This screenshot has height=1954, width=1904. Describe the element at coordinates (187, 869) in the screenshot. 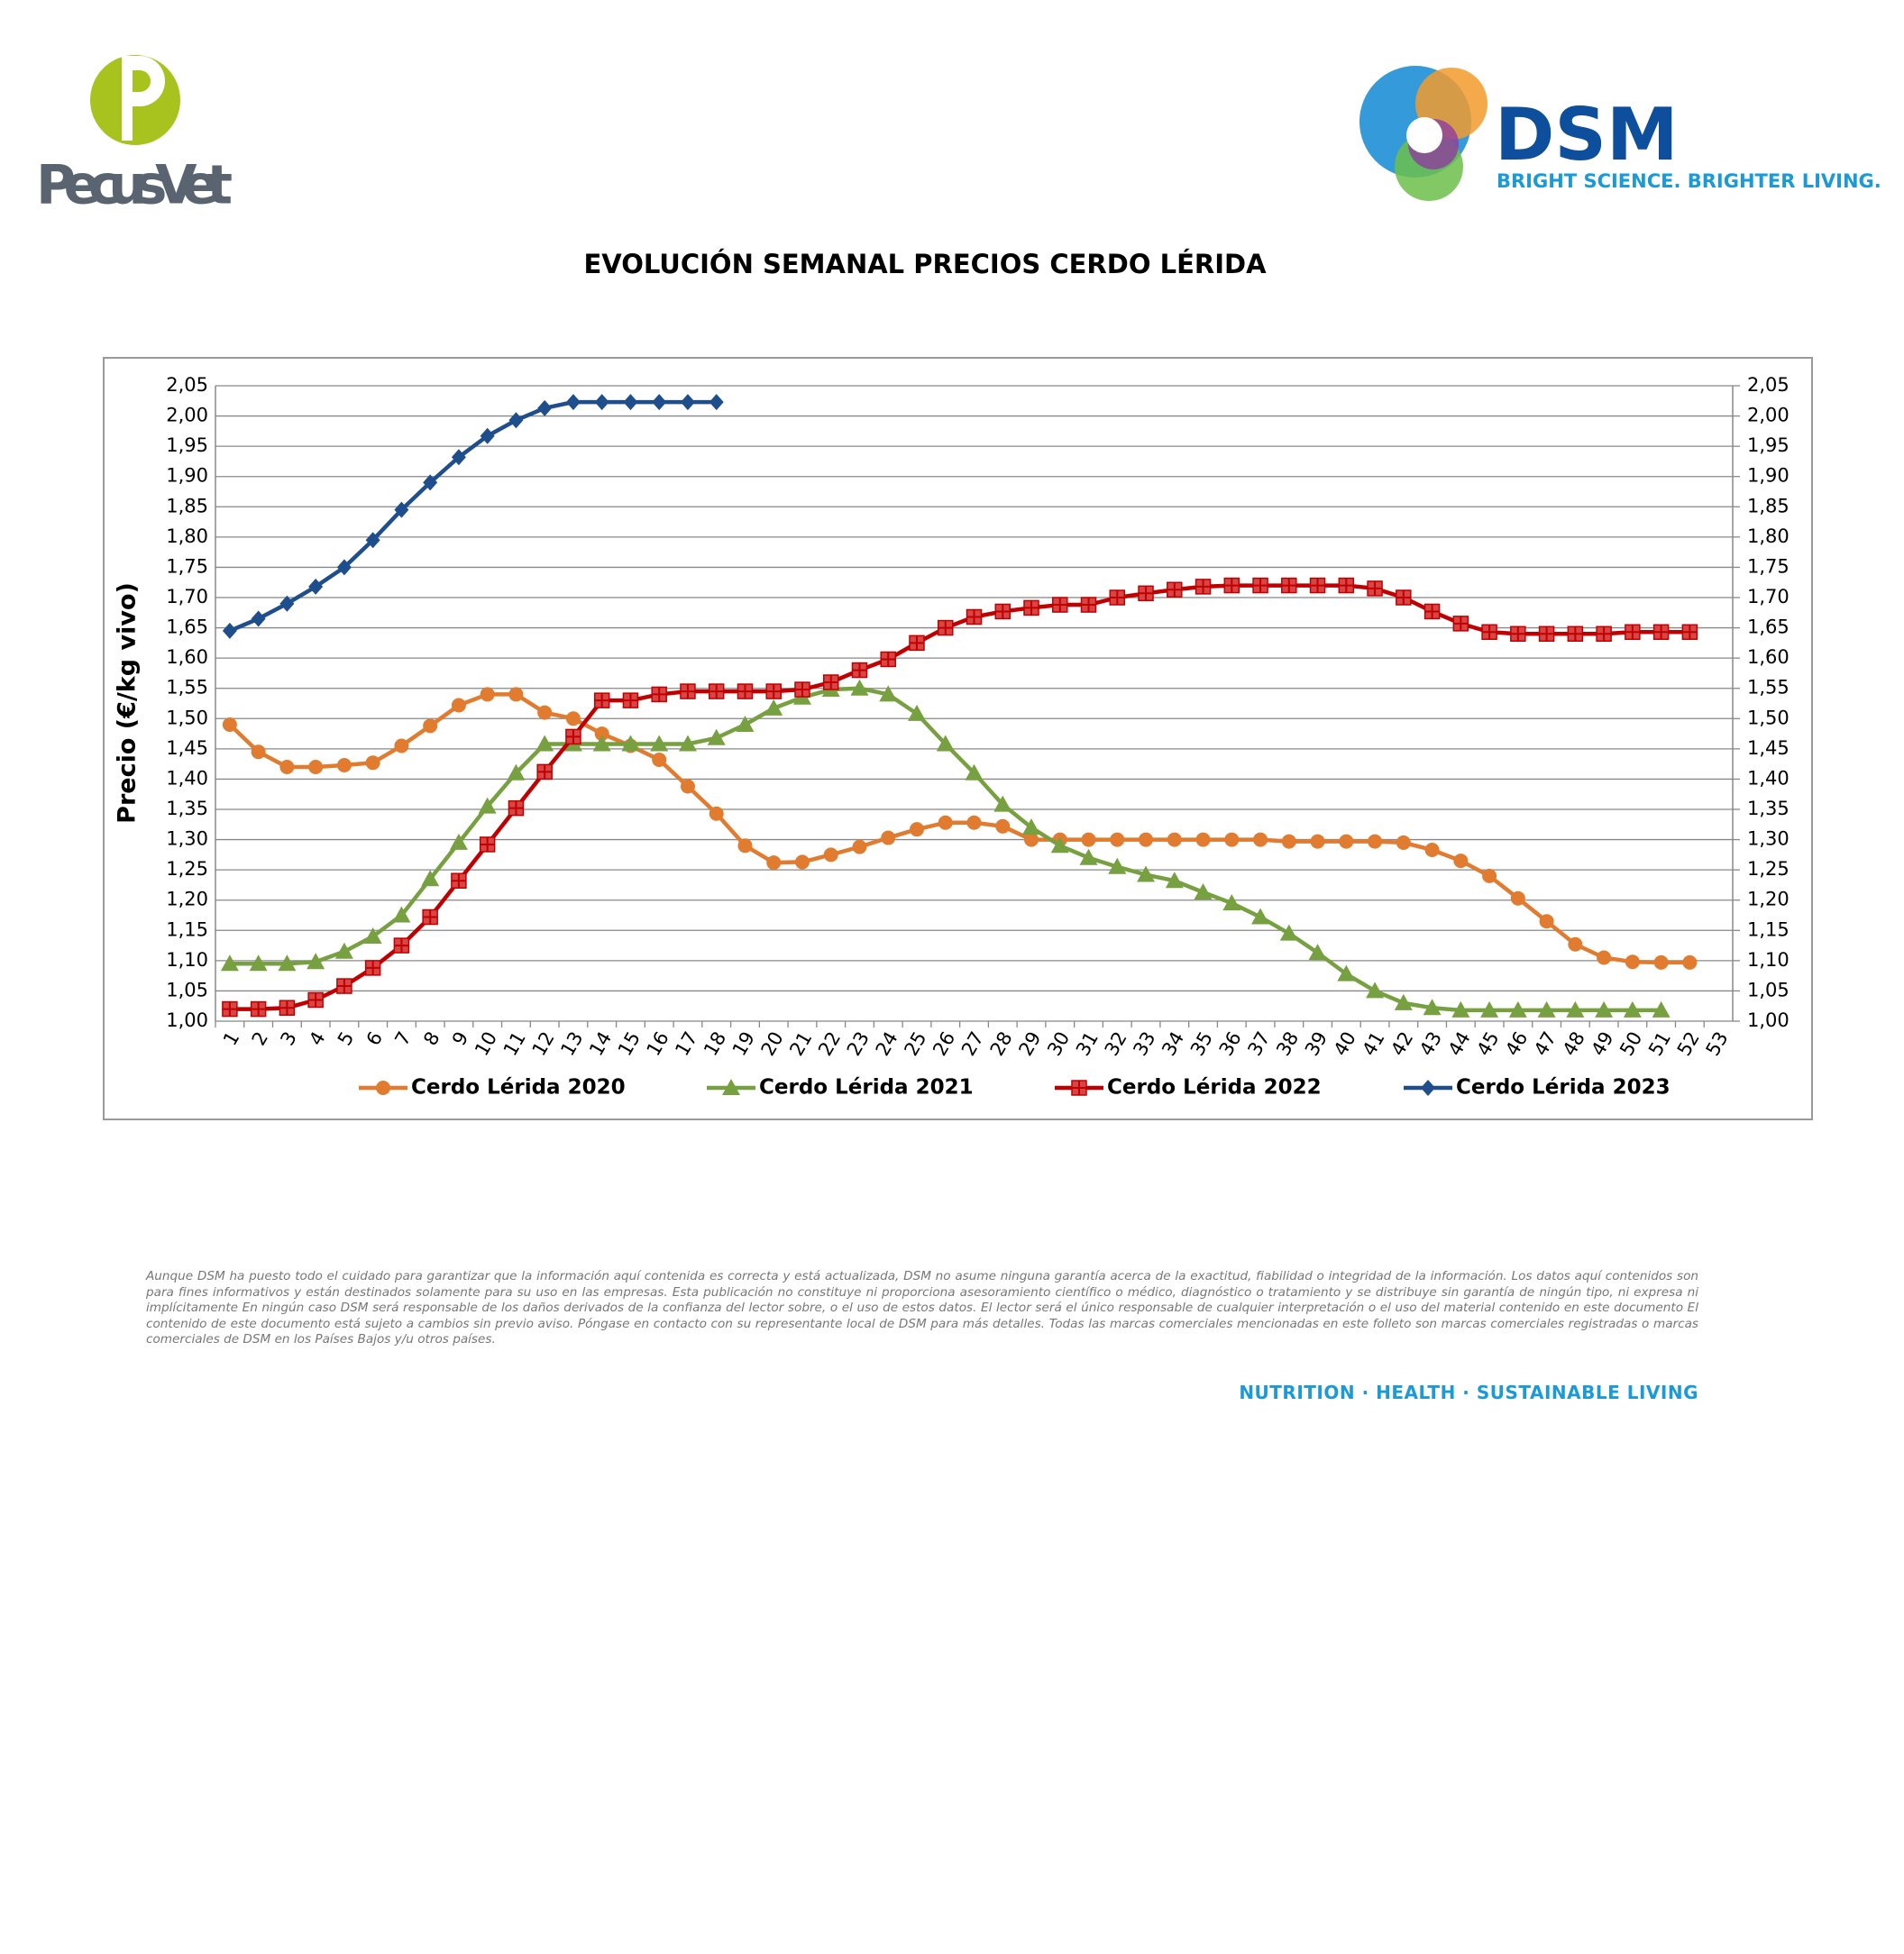

I see `y-tick-label: 1,25` at that location.